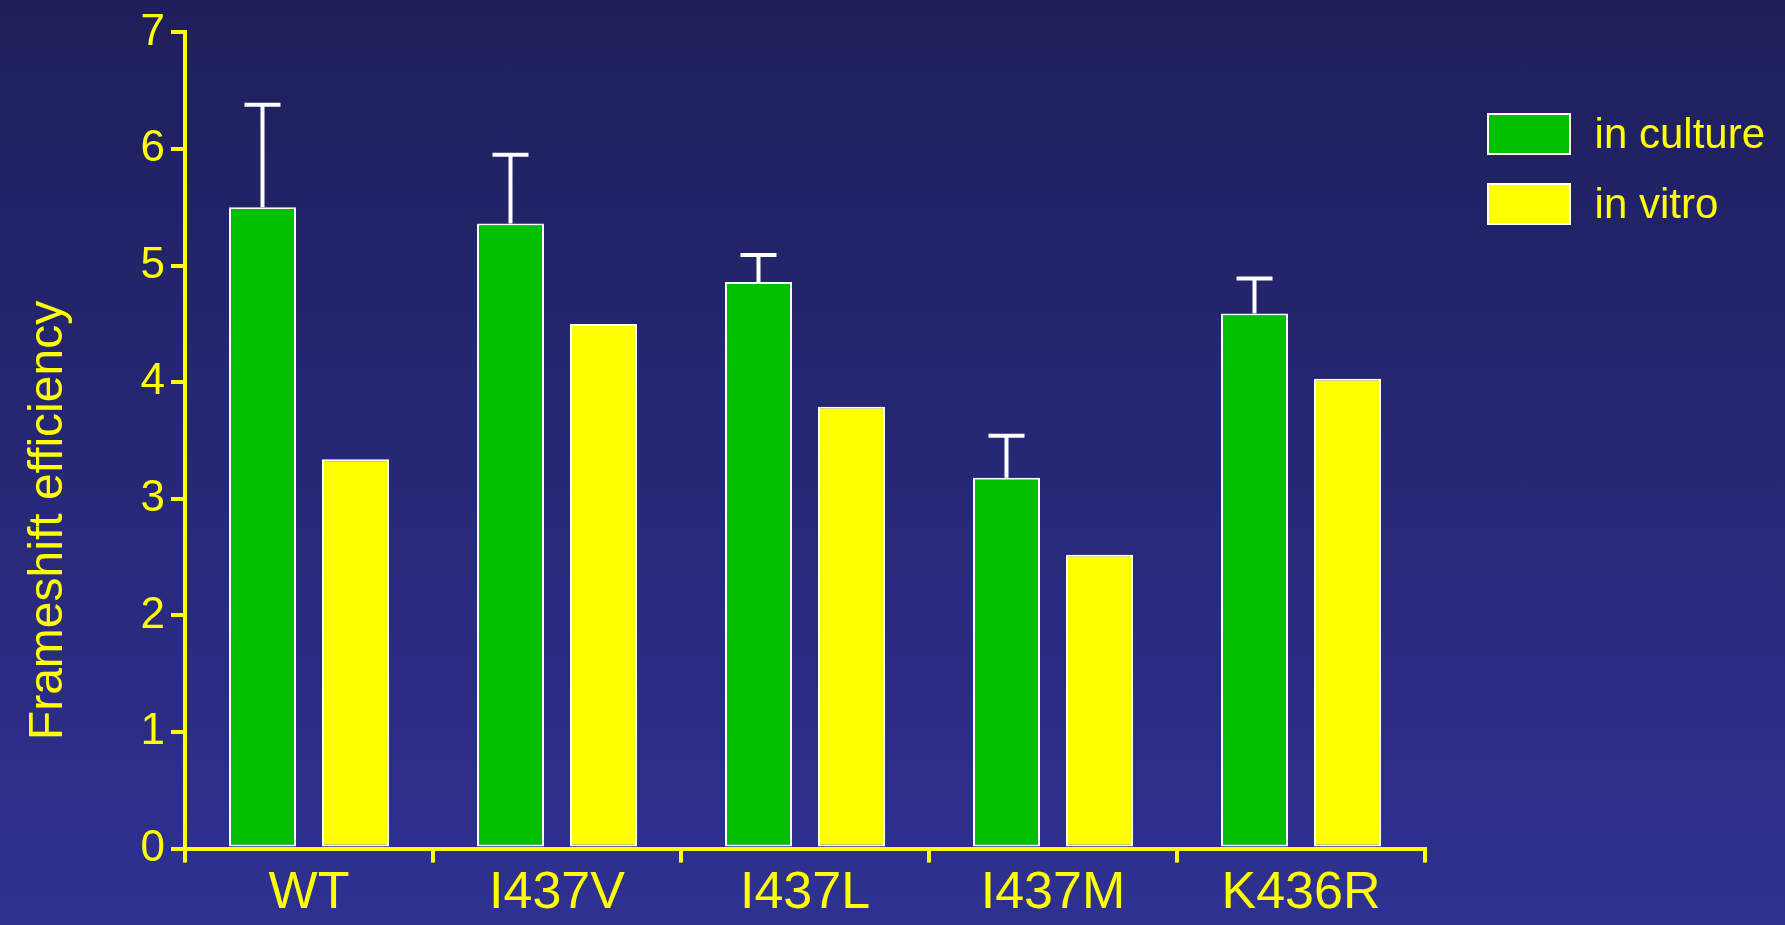  Describe the element at coordinates (152, 379) in the screenshot. I see `y-tick-label: 4` at that location.